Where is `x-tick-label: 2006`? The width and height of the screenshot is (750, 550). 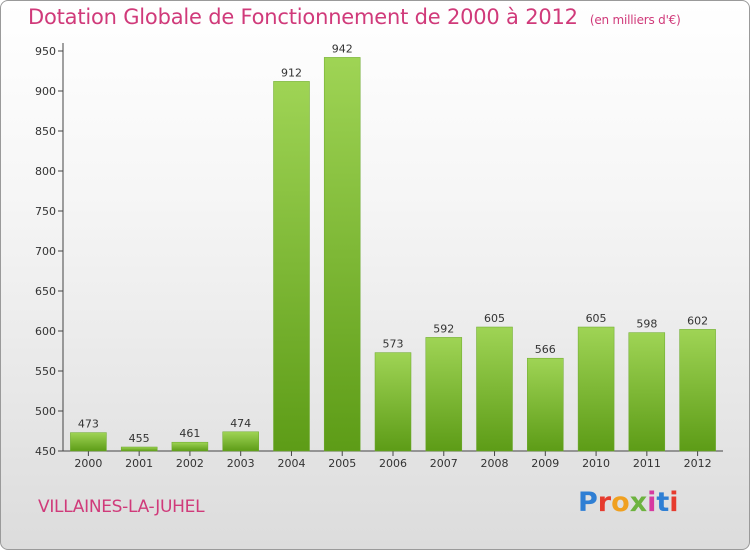
x-tick-label: 2006 is located at coordinates (393, 463).